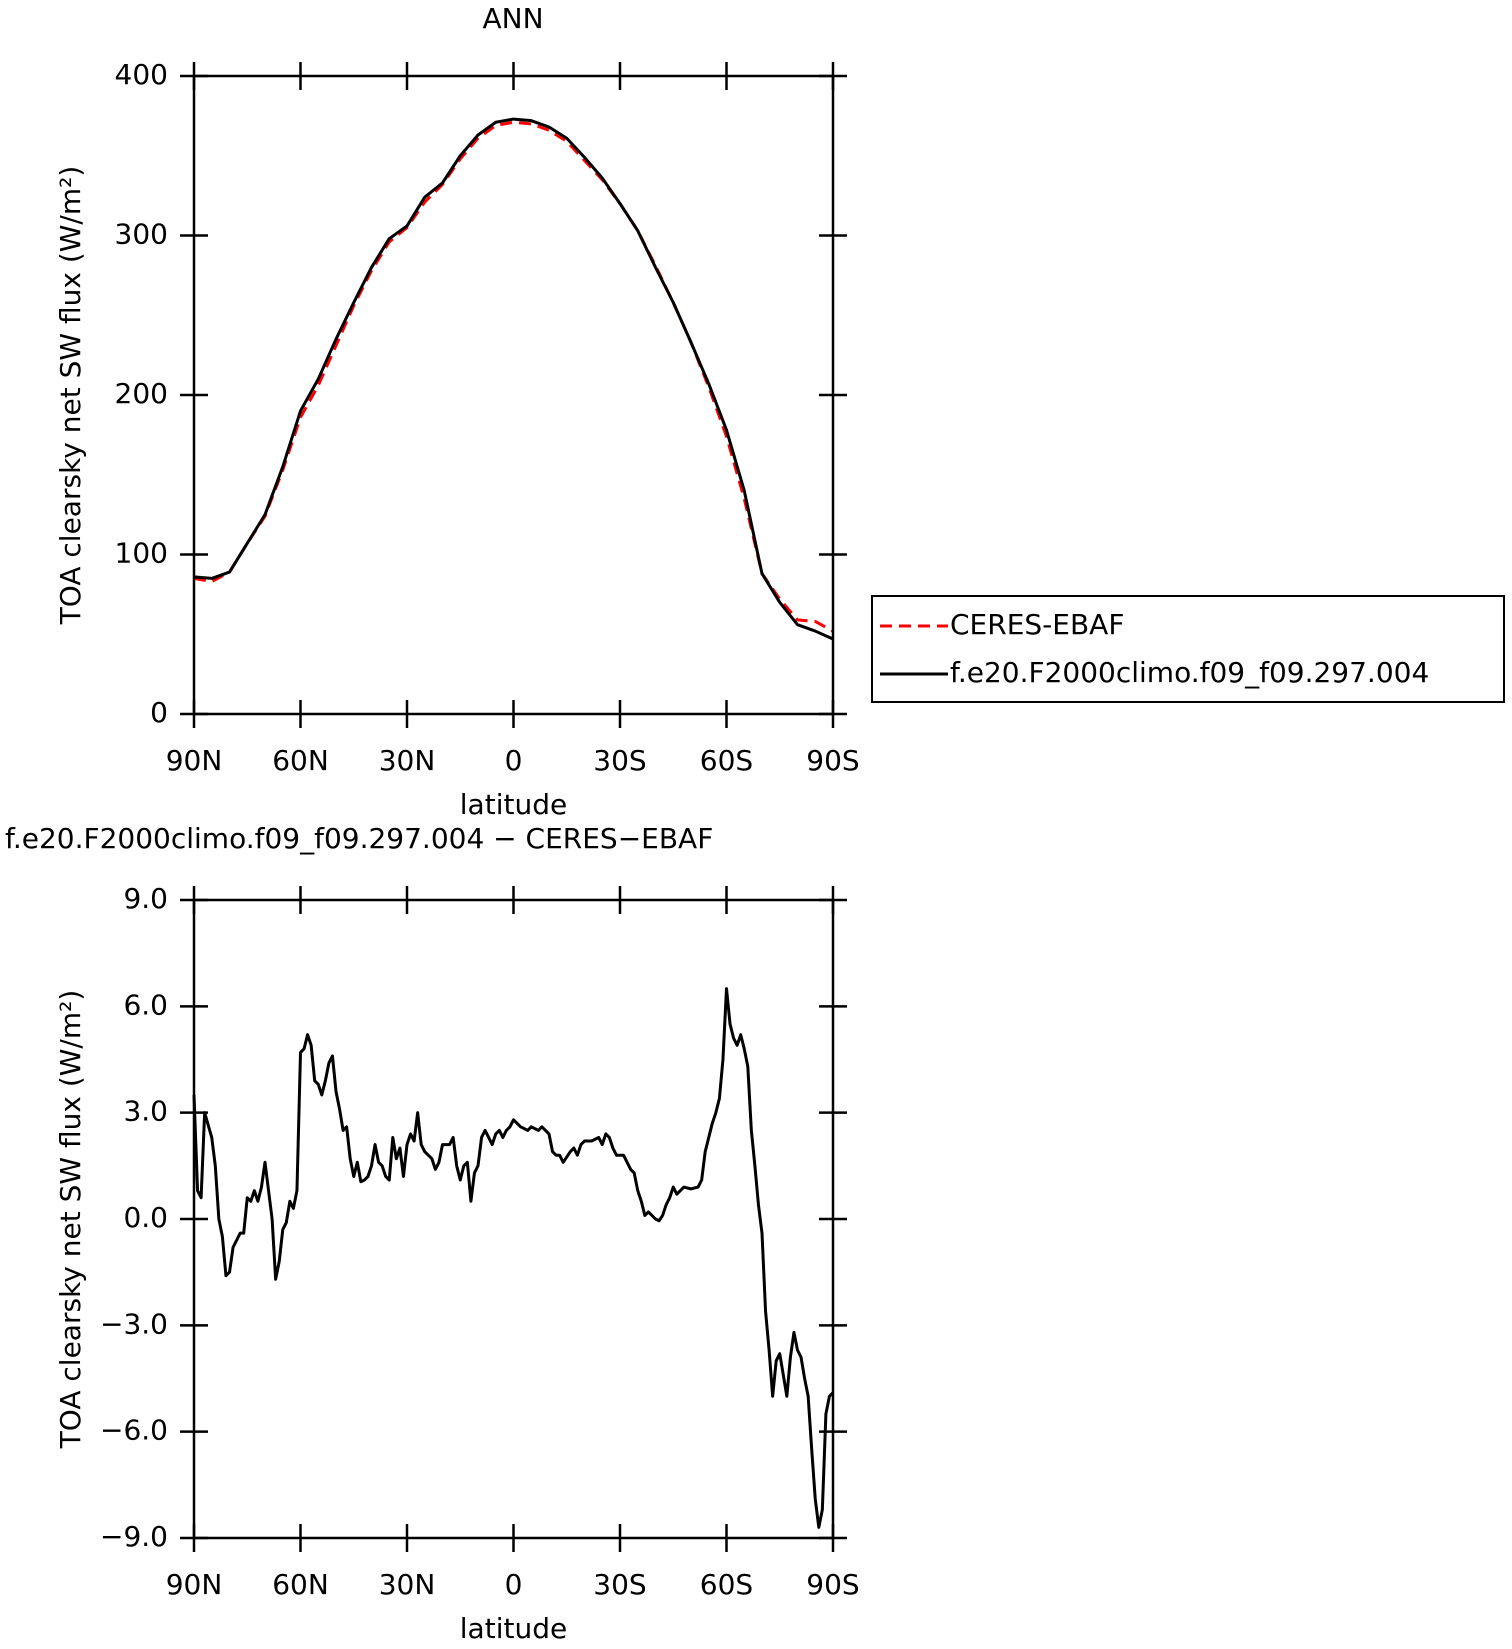 The image size is (1512, 1649). Describe the element at coordinates (141, 74) in the screenshot. I see `y-tick-label: 400` at that location.